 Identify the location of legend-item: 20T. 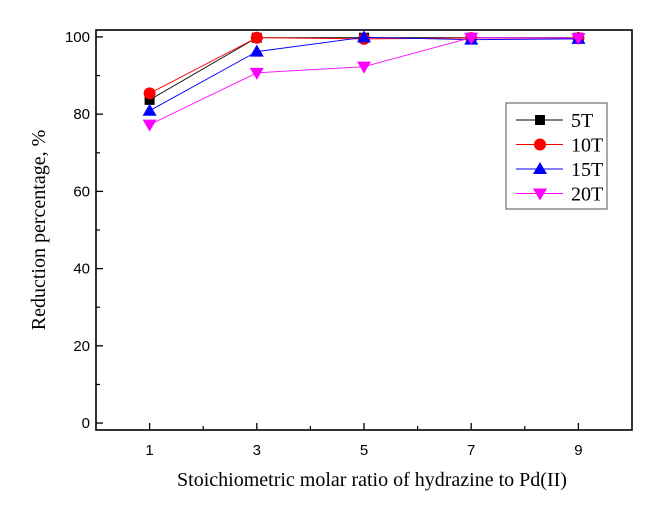
(559, 195).